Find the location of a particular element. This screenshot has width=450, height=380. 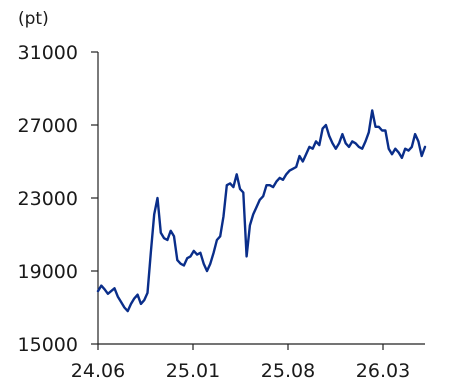

x-tick-label: 26.03 is located at coordinates (383, 370).